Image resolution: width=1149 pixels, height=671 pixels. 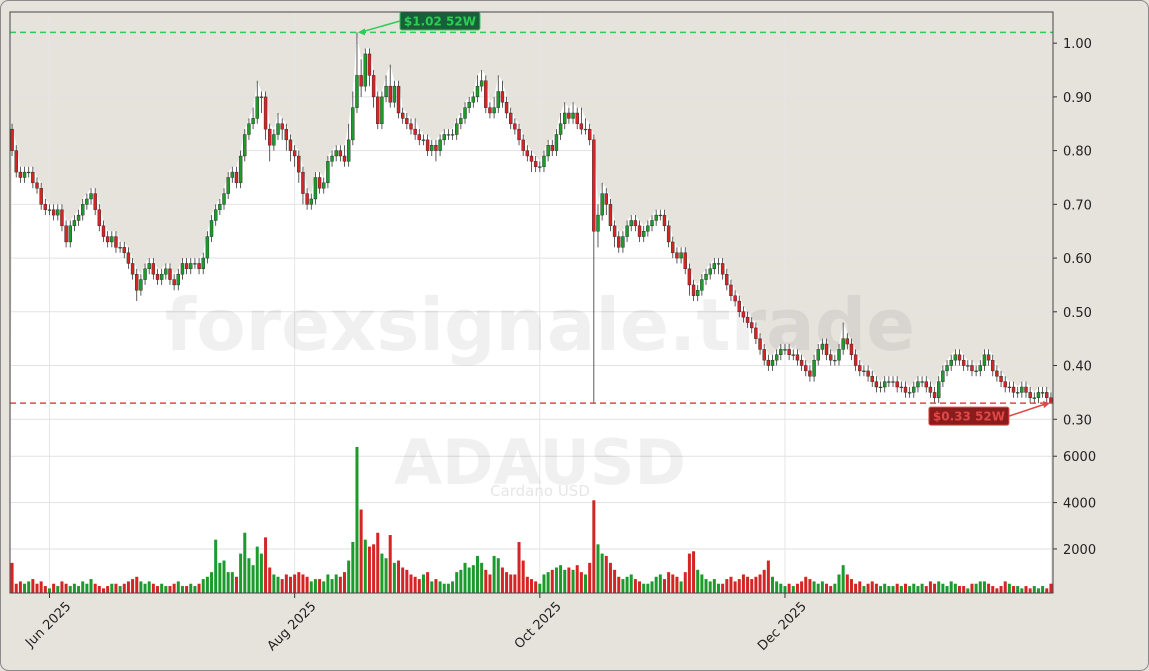 I want to click on annotation-arrow, so click(x=1028, y=409).